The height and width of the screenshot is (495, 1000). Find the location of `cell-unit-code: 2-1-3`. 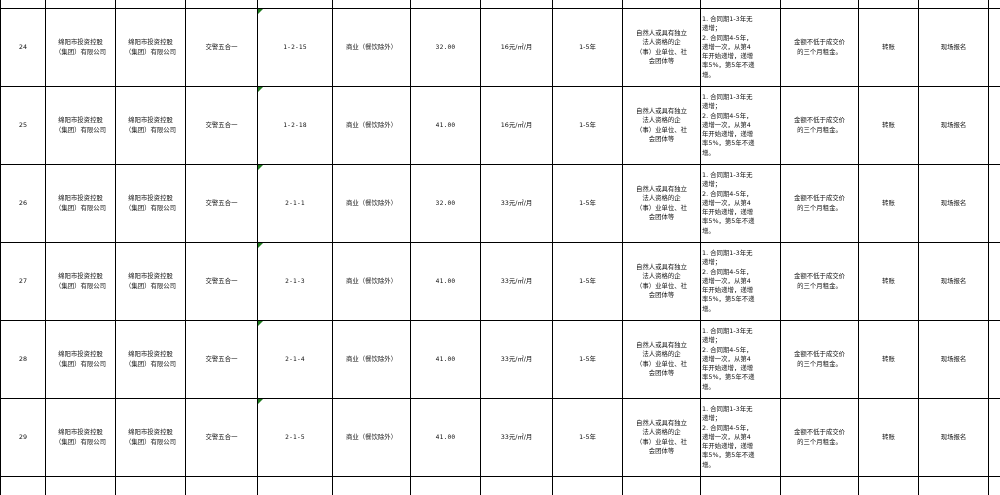

cell-unit-code: 2-1-3 is located at coordinates (295, 282).